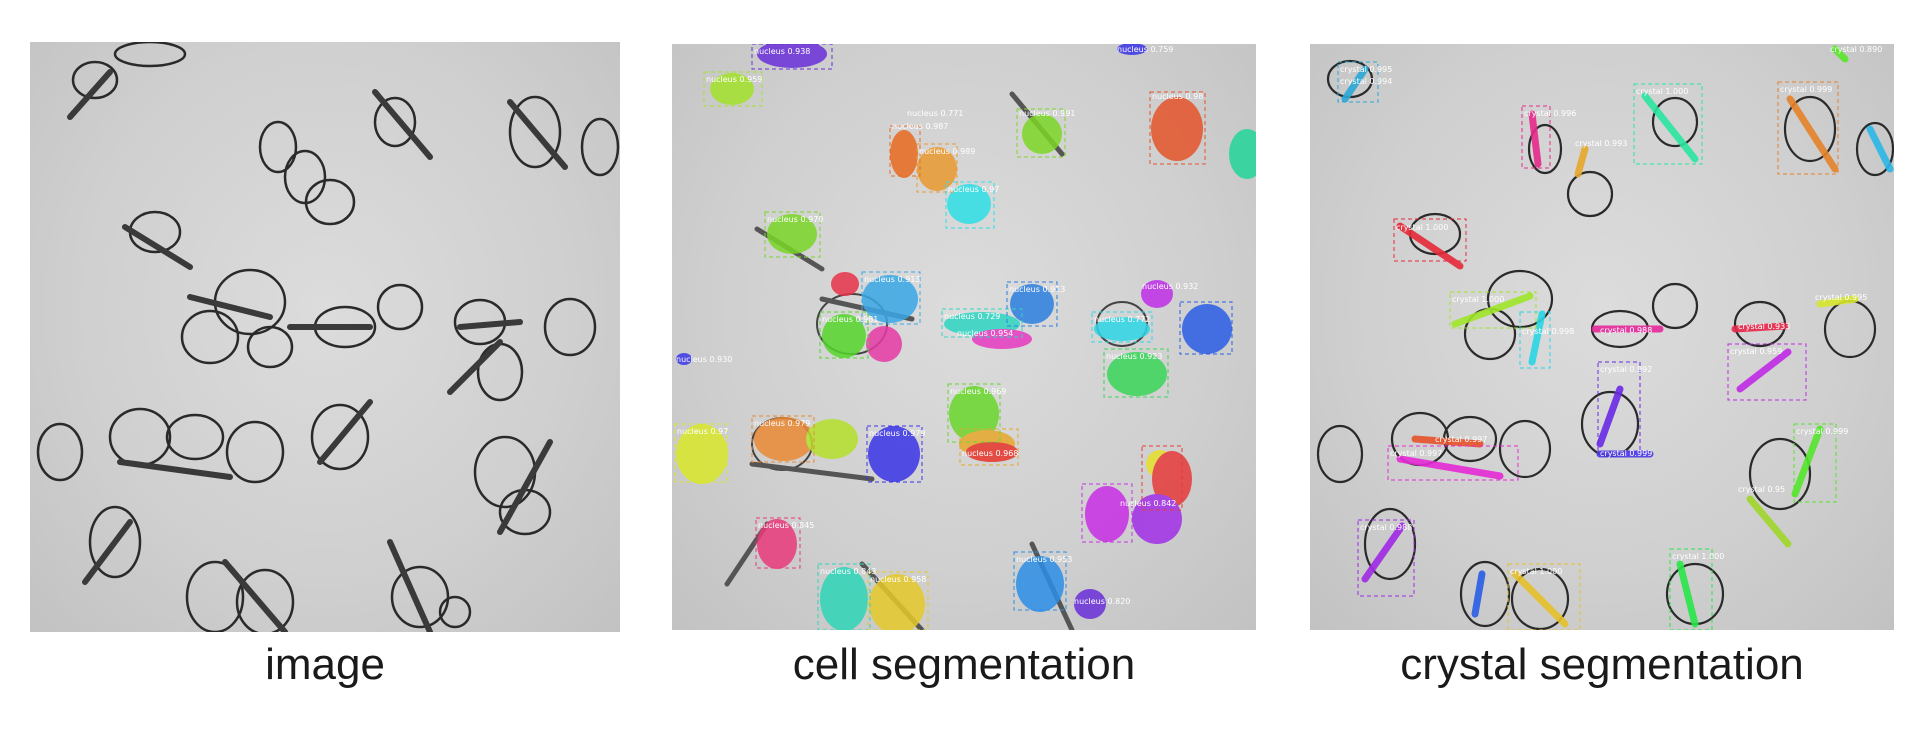  Describe the element at coordinates (848, 571) in the screenshot. I see `cell-label: nucleus 0.843` at that location.